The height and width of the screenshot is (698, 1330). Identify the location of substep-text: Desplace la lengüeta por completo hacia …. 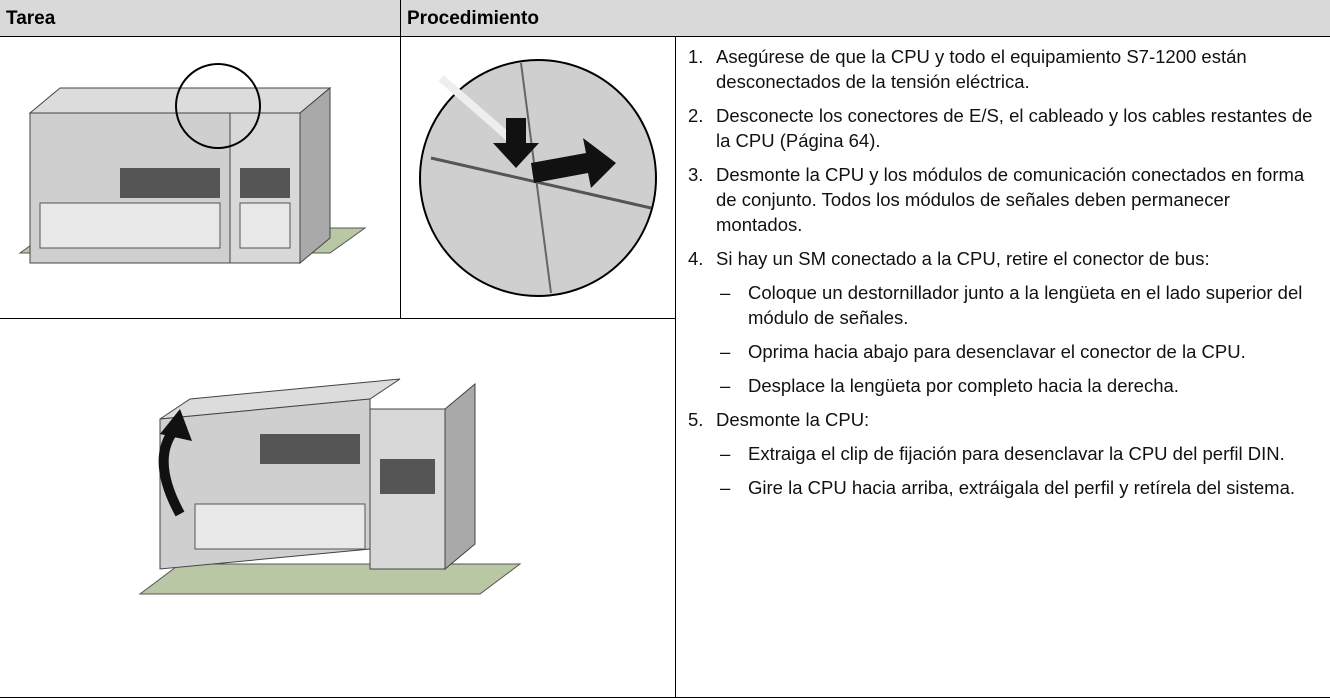
(963, 385).